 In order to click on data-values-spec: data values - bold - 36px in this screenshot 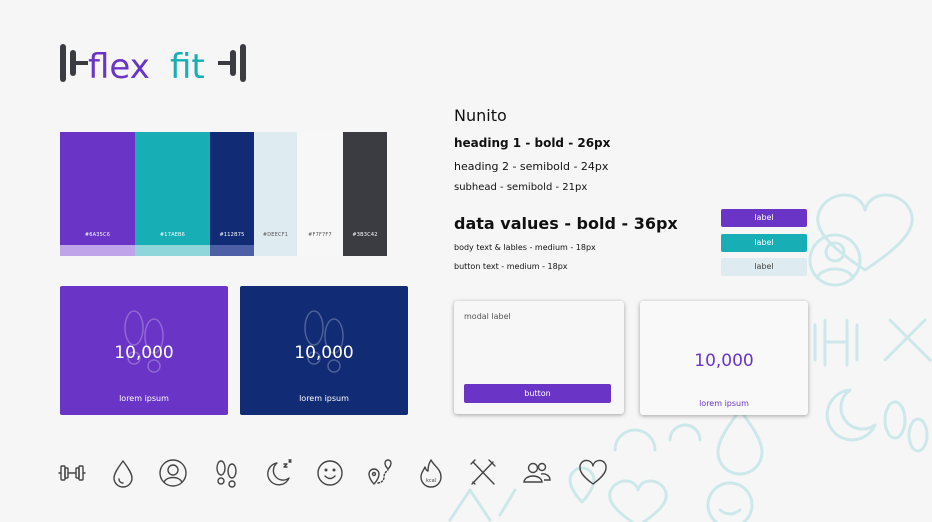, I will do `click(566, 223)`.